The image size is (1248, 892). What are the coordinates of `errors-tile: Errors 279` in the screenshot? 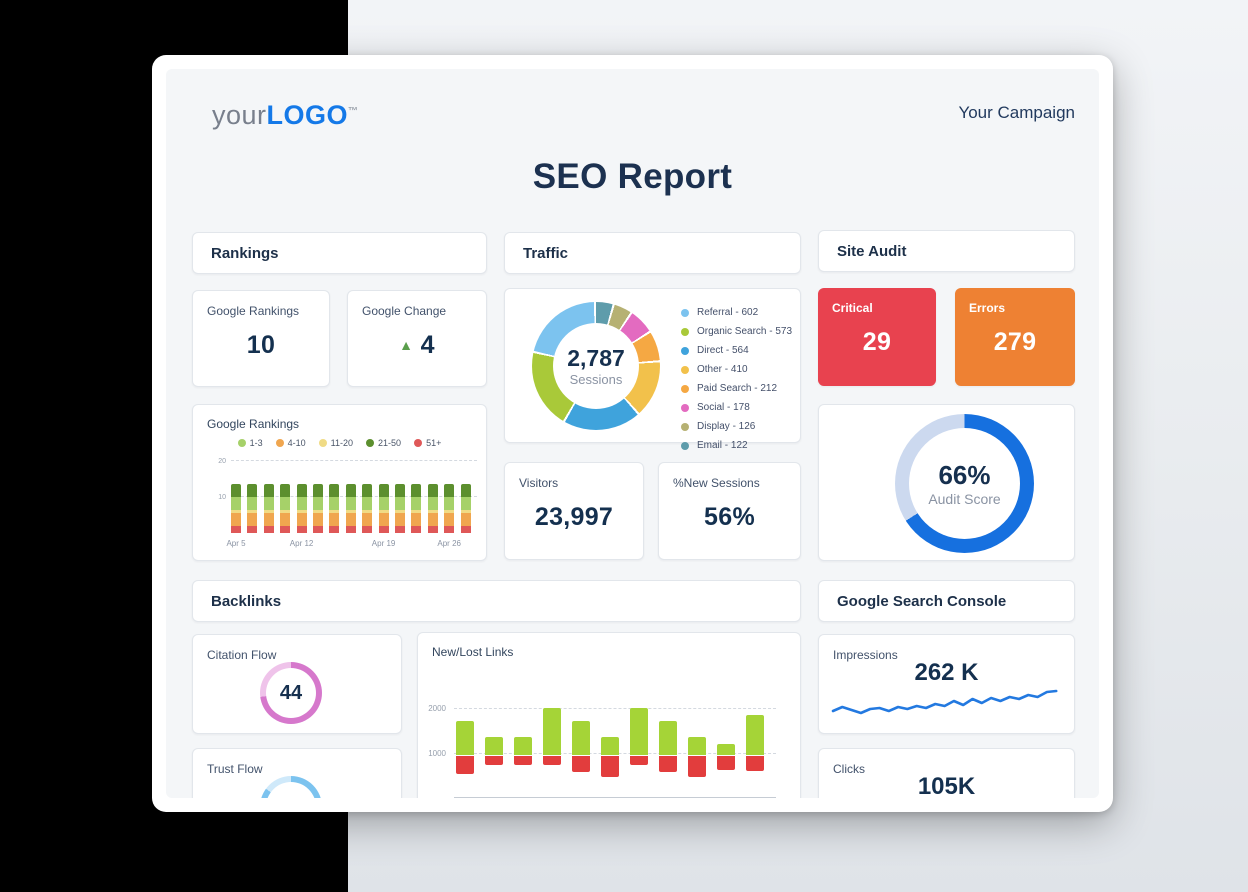 It's located at (1015, 337).